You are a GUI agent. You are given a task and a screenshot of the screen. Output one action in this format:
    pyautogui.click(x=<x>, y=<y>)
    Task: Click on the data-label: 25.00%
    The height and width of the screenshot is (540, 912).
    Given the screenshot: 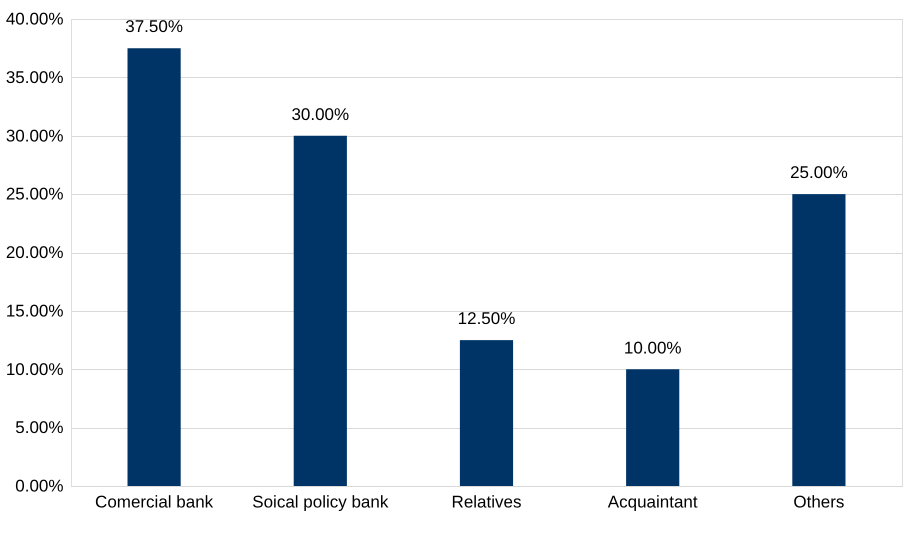 What is the action you would take?
    pyautogui.click(x=819, y=172)
    